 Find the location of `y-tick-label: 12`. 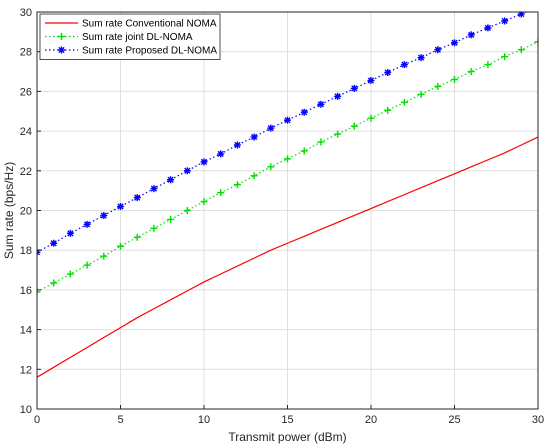

y-tick-label: 12 is located at coordinates (26, 370).